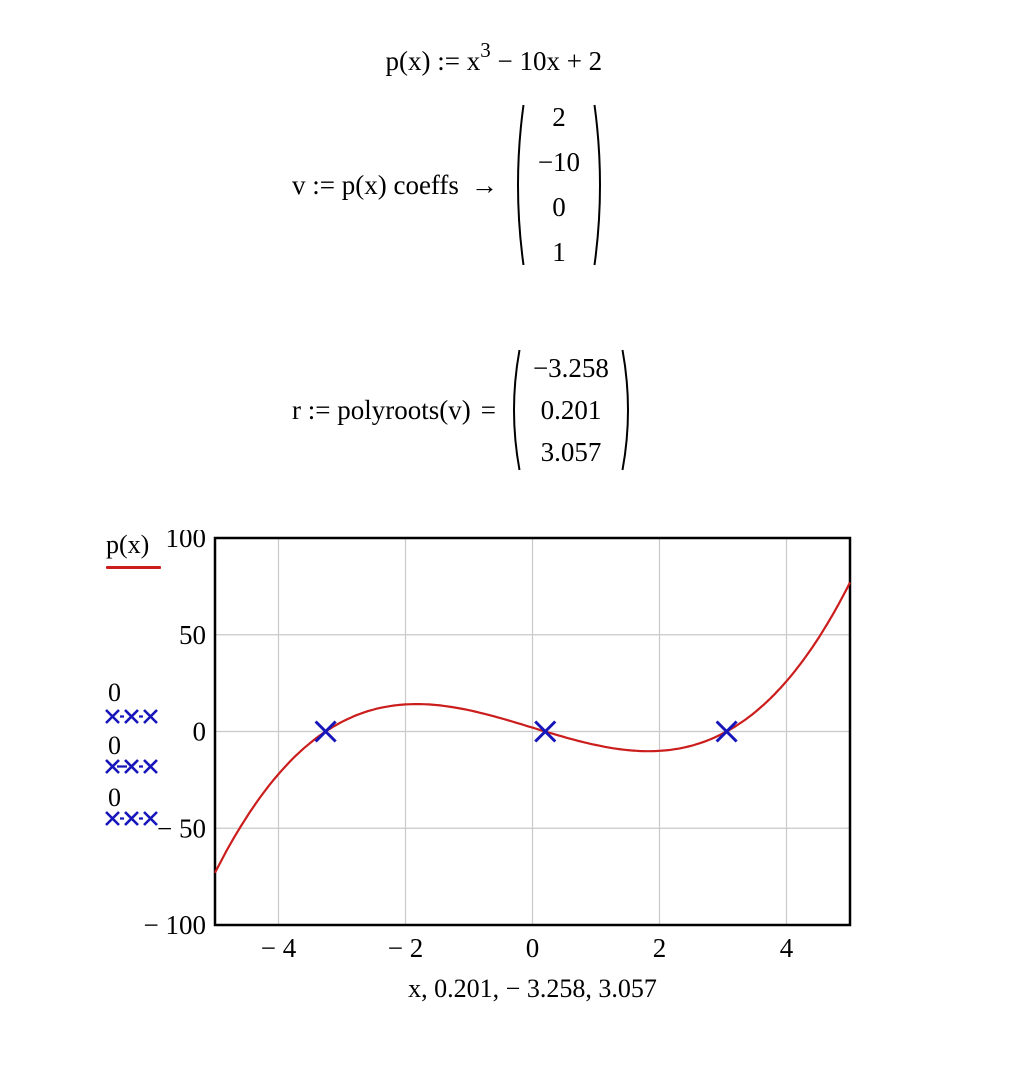 This screenshot has height=1081, width=1021. I want to click on equation-coeffs-lhs: v := p(x) coeffs, so click(375, 184).